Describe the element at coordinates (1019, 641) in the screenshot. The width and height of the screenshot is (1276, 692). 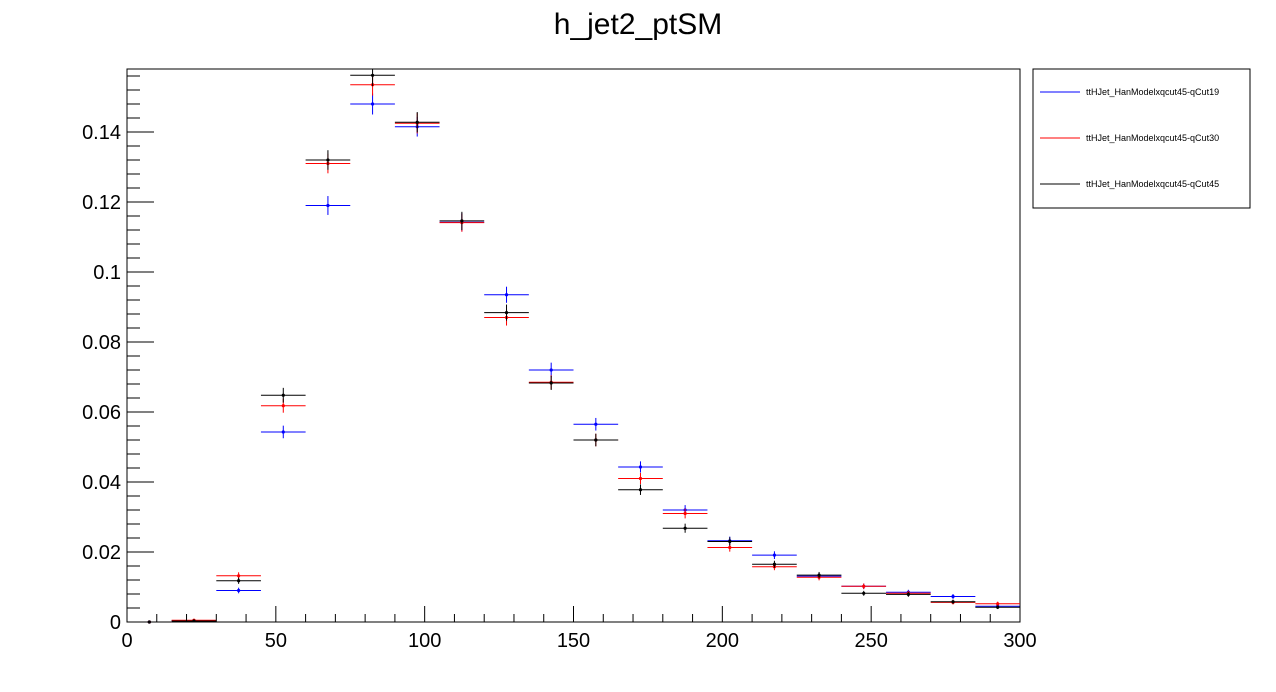
I see `x-tick-label: 300` at that location.